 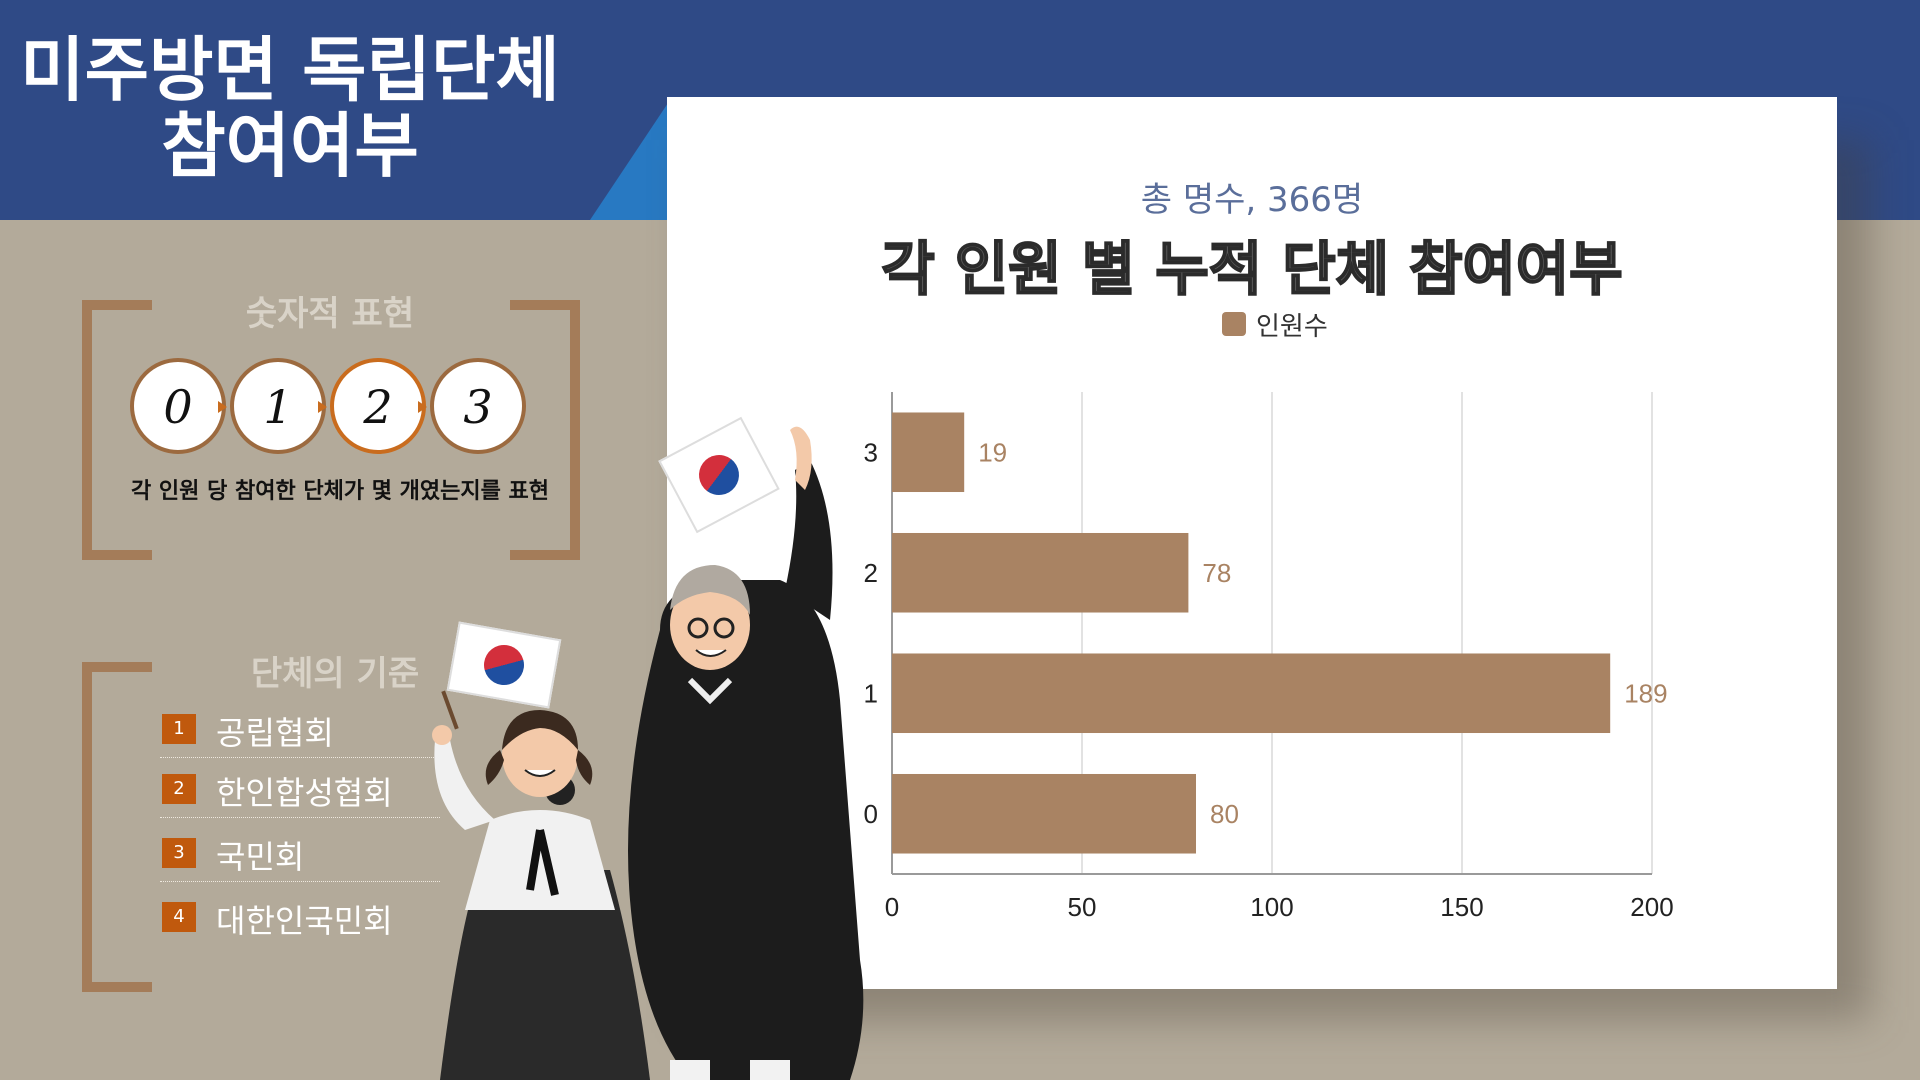 I want to click on x-tick-label: 100, so click(x=1271, y=907).